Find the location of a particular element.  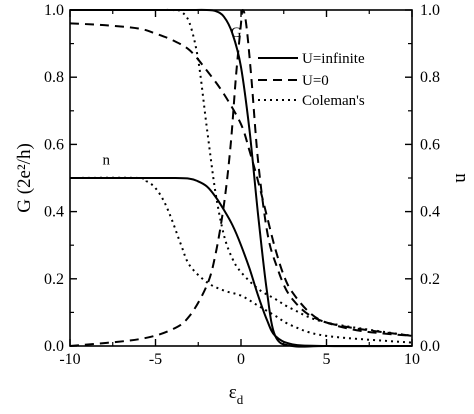

y-axis-label-right: n is located at coordinates (461, 178).